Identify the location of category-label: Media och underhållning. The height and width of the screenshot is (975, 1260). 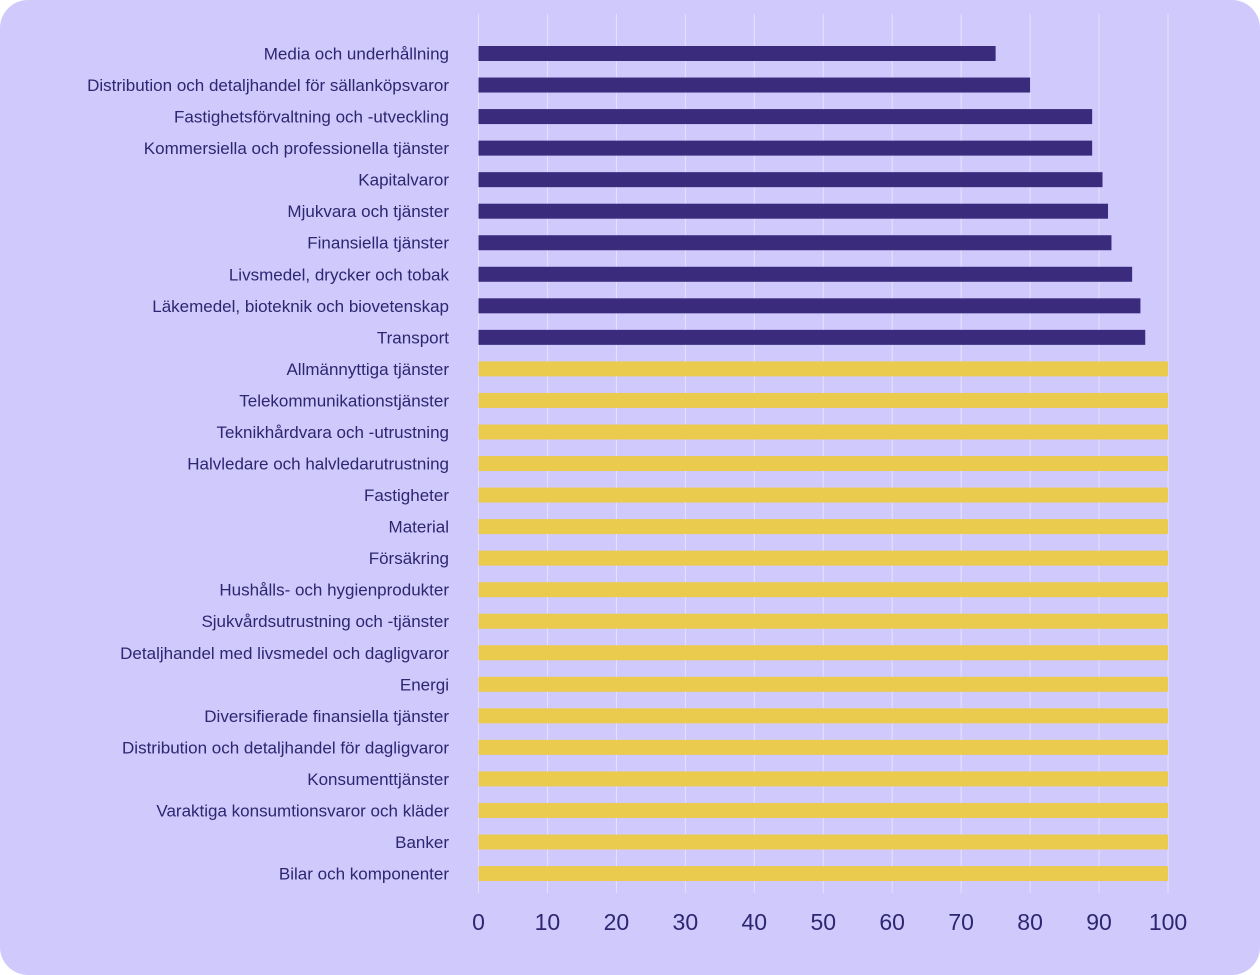
(356, 54).